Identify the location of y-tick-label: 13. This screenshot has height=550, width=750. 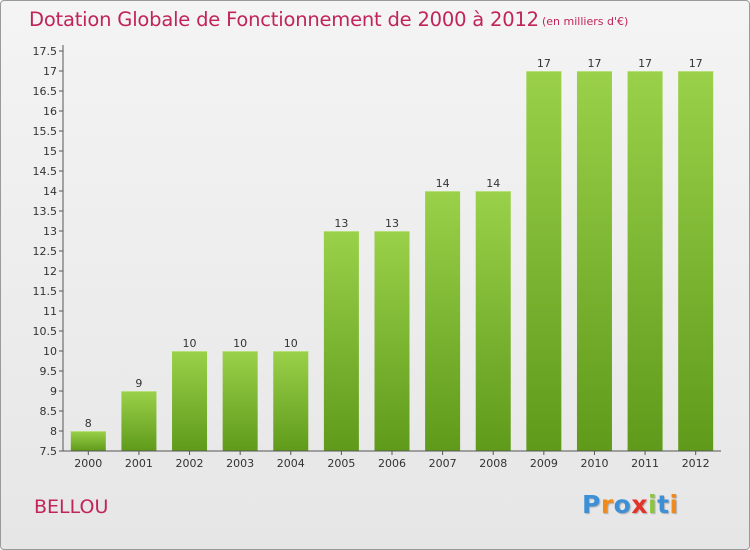
(50, 231).